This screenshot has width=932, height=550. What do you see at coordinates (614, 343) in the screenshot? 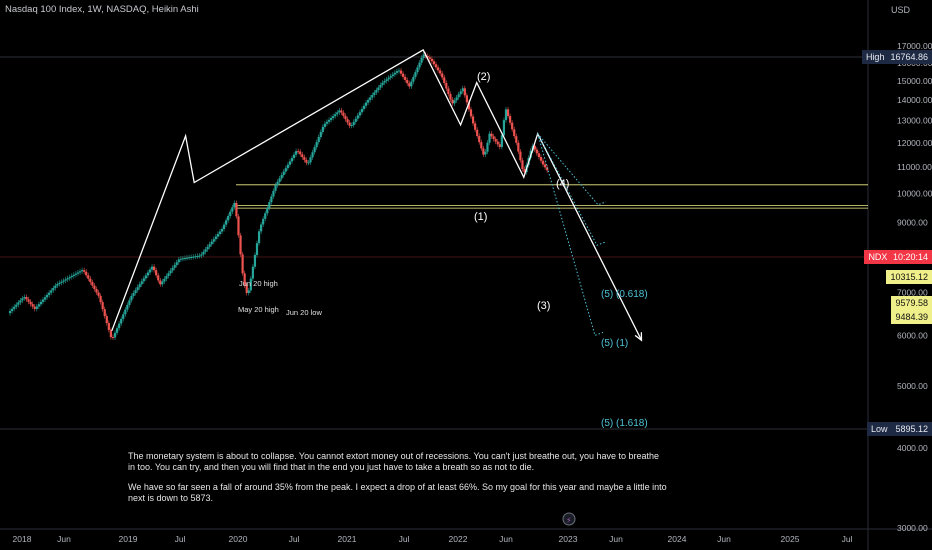
I see `target-label-1: (5) (1)` at bounding box center [614, 343].